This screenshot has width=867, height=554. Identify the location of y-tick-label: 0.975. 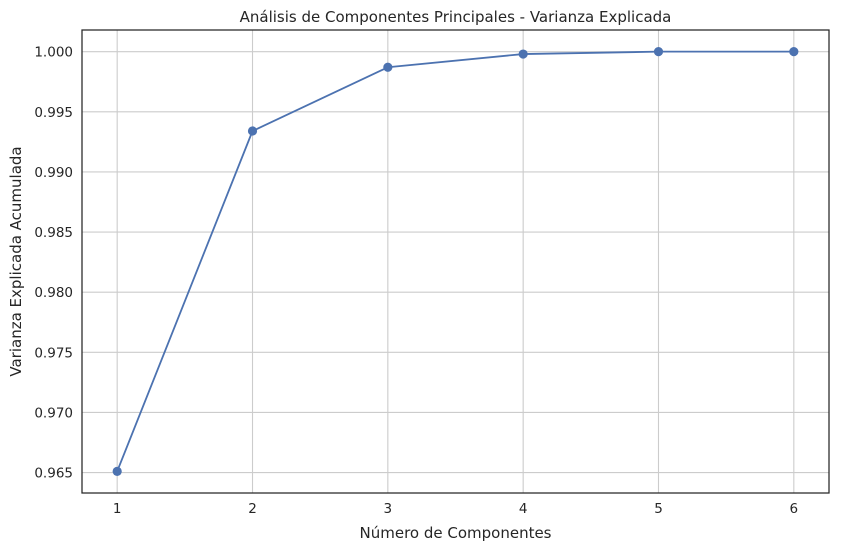
(53, 353).